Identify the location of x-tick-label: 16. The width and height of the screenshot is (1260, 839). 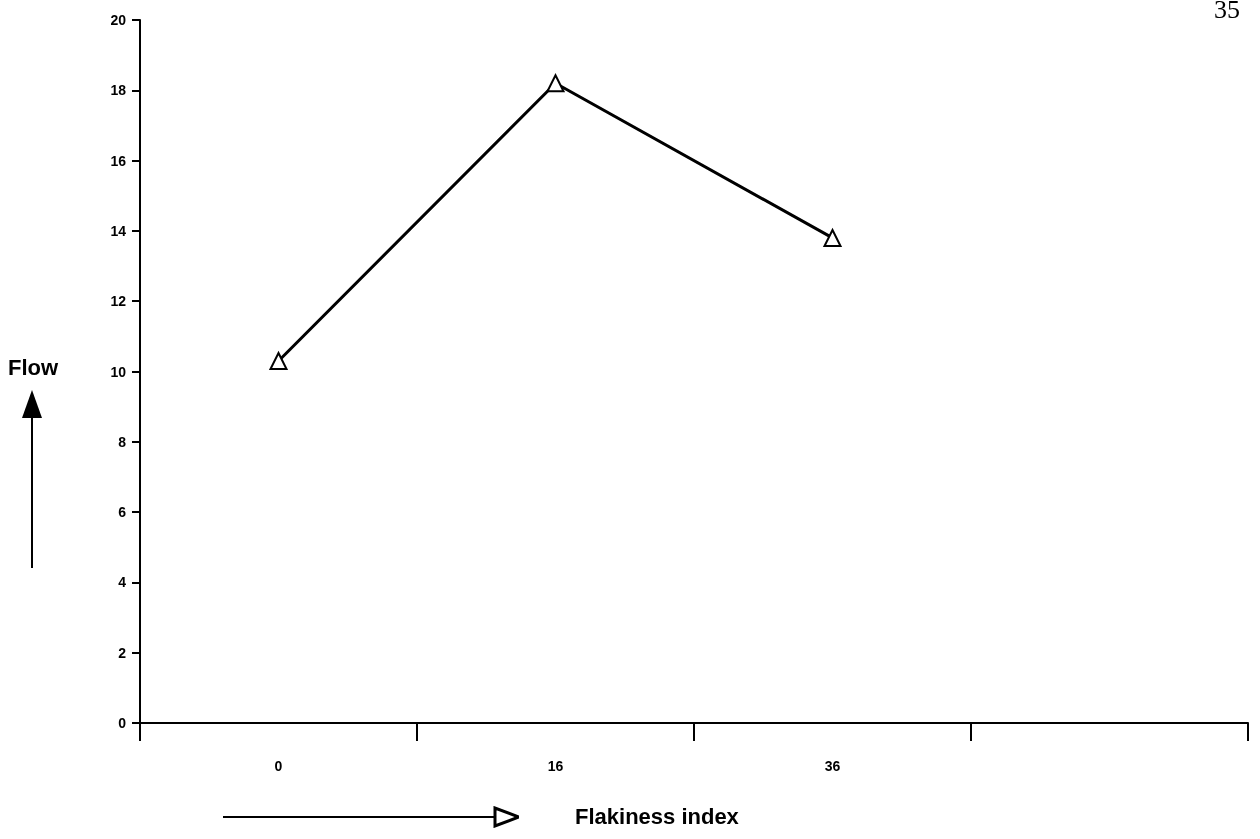
(555, 766).